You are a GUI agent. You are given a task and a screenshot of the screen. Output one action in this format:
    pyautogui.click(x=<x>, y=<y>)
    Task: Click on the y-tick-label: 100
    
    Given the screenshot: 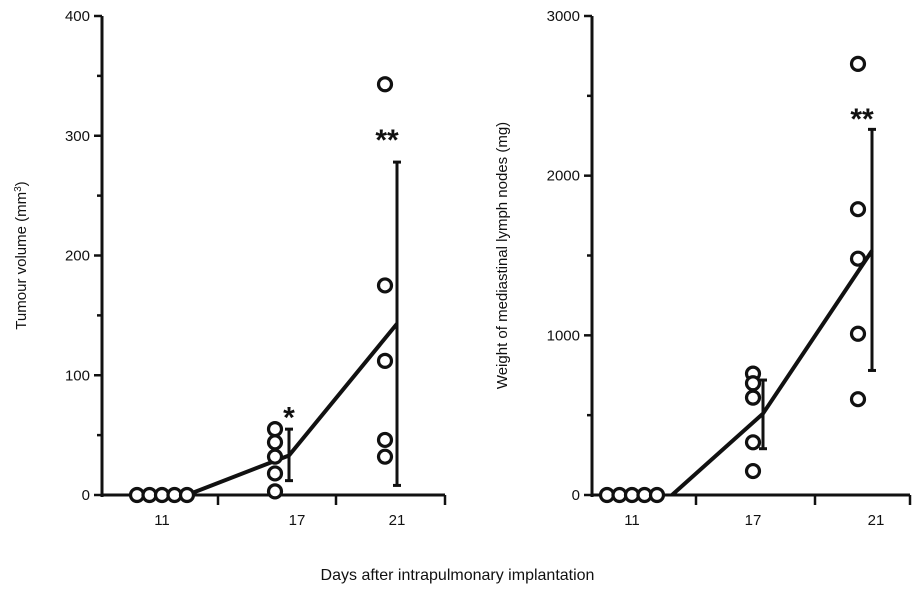 What is the action you would take?
    pyautogui.click(x=77, y=375)
    